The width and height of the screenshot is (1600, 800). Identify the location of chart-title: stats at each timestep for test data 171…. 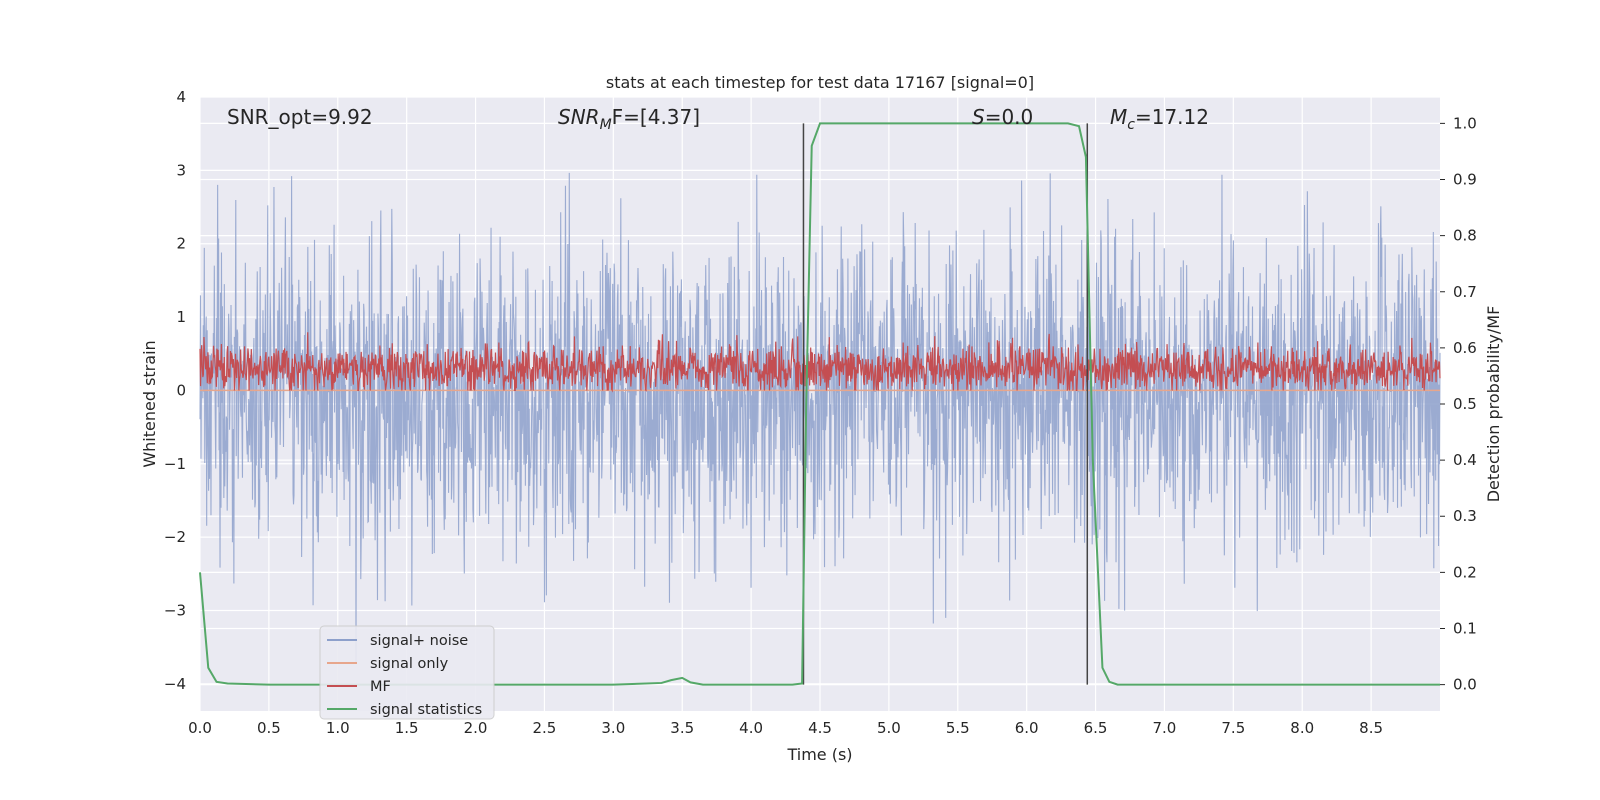
(820, 82).